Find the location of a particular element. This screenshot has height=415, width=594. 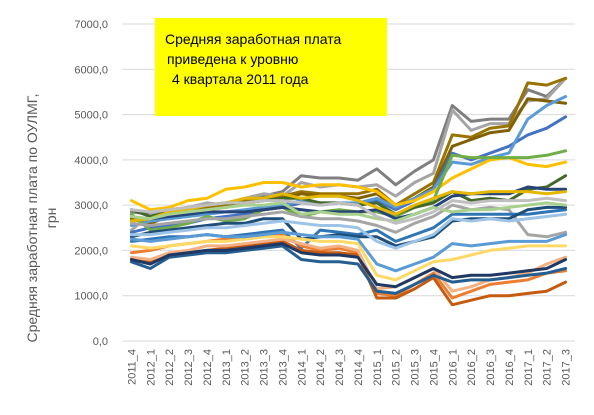

y-tick-label: 2000,0 is located at coordinates (91, 251).